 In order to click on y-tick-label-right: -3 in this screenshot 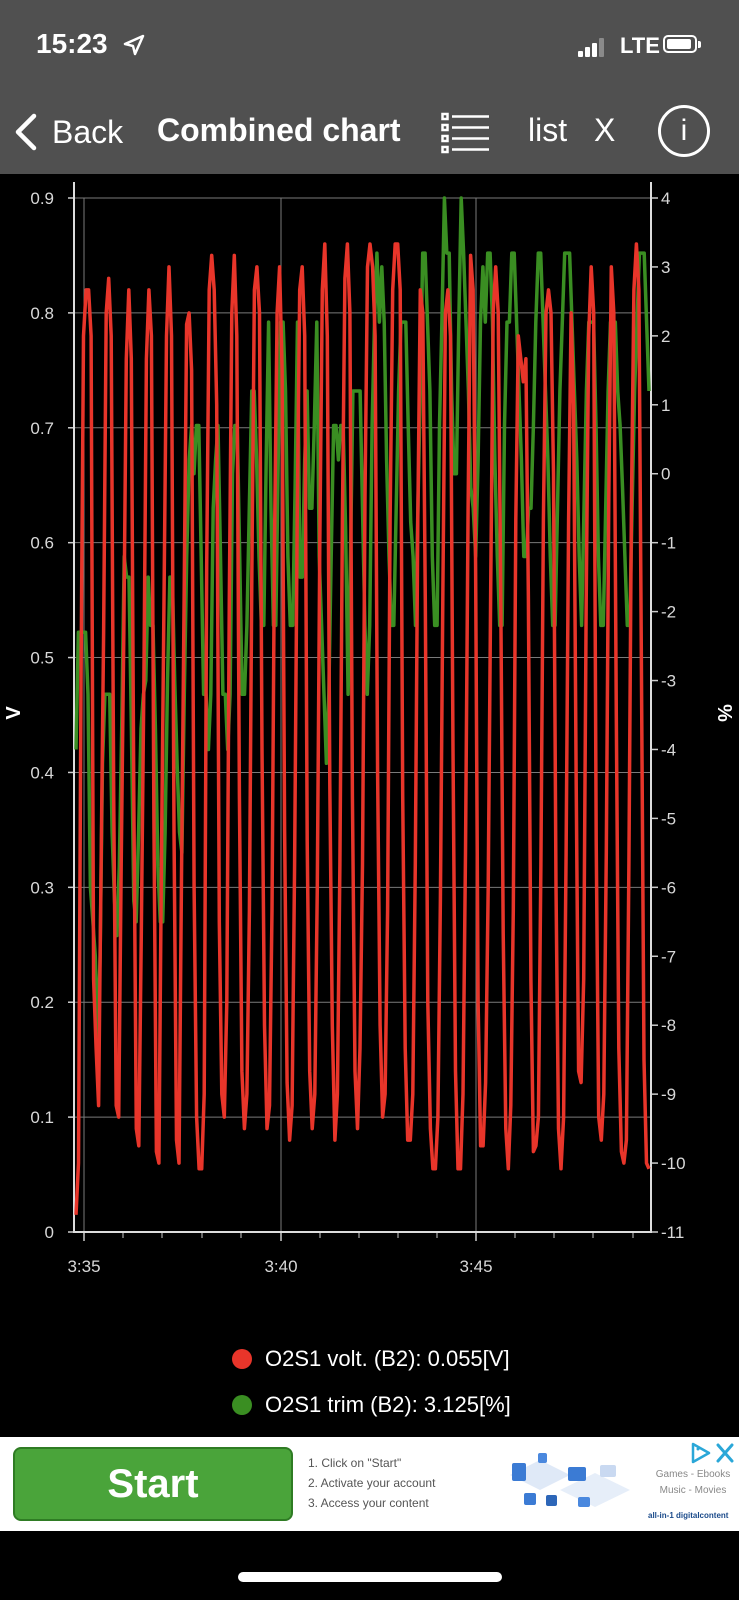, I will do `click(668, 681)`.